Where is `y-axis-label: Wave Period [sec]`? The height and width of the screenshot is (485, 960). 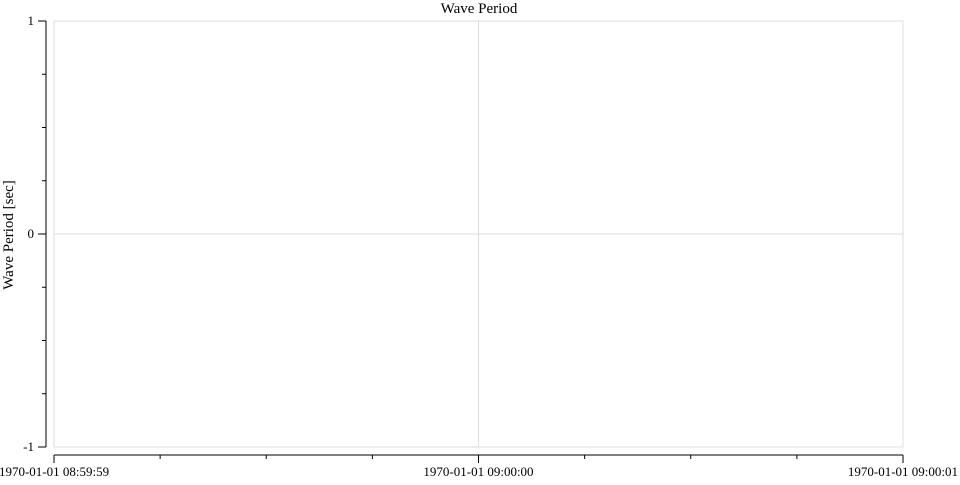
y-axis-label: Wave Period [sec] is located at coordinates (9, 235).